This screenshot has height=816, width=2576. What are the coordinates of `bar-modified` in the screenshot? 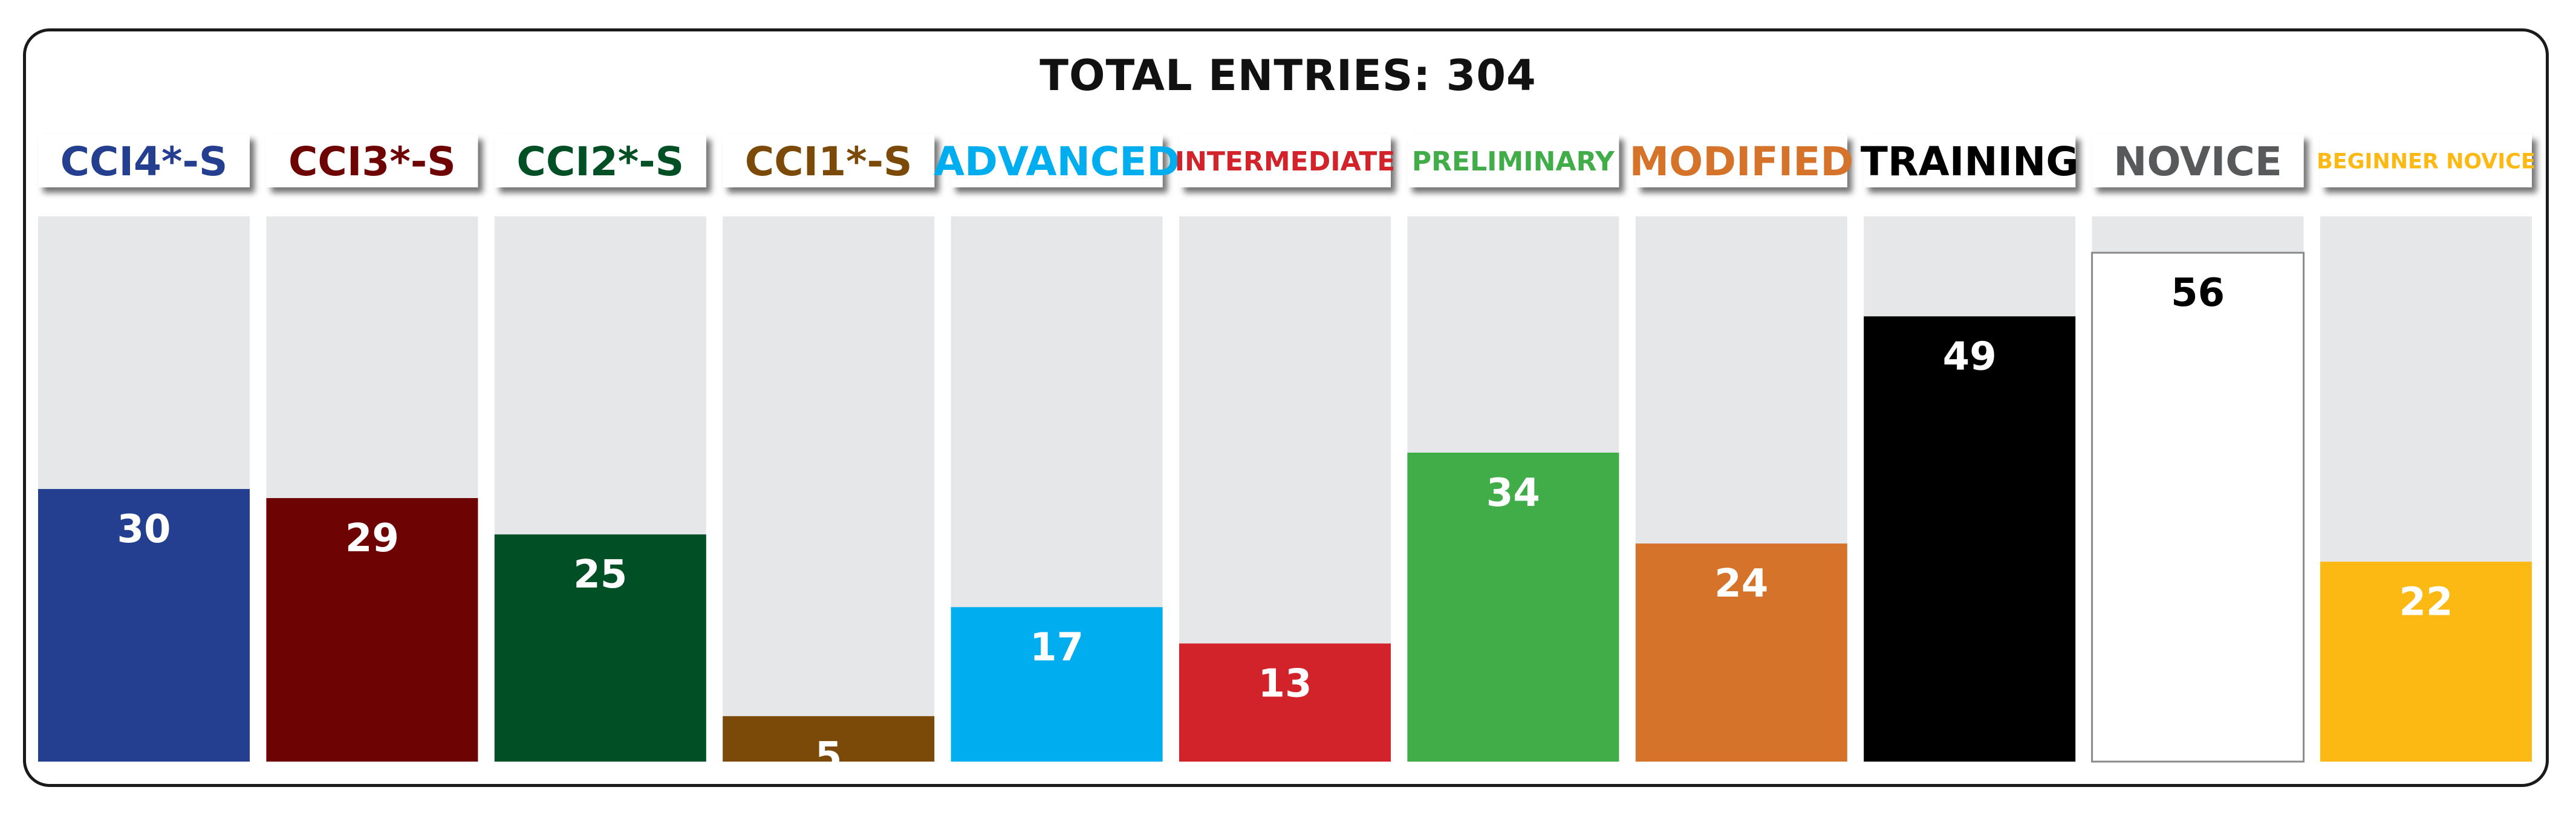 It's located at (1741, 652).